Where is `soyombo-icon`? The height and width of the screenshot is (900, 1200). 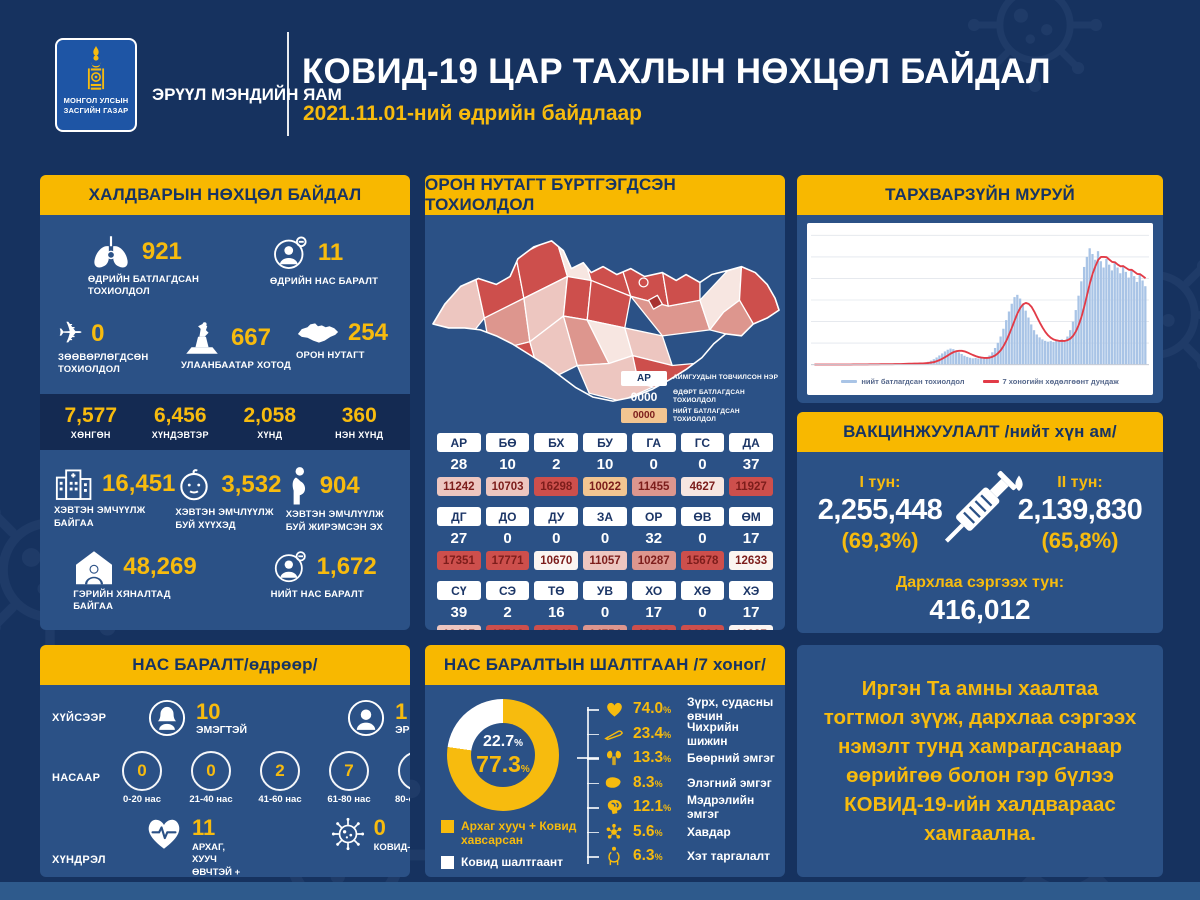
soyombo-icon is located at coordinates (96, 68).